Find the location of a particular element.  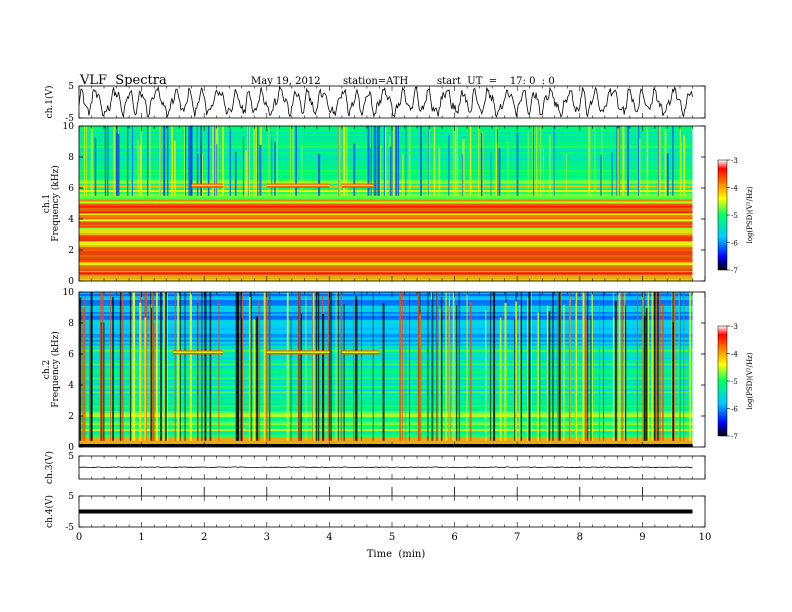

y-axis-label: ch.1(V) is located at coordinates (49, 102).